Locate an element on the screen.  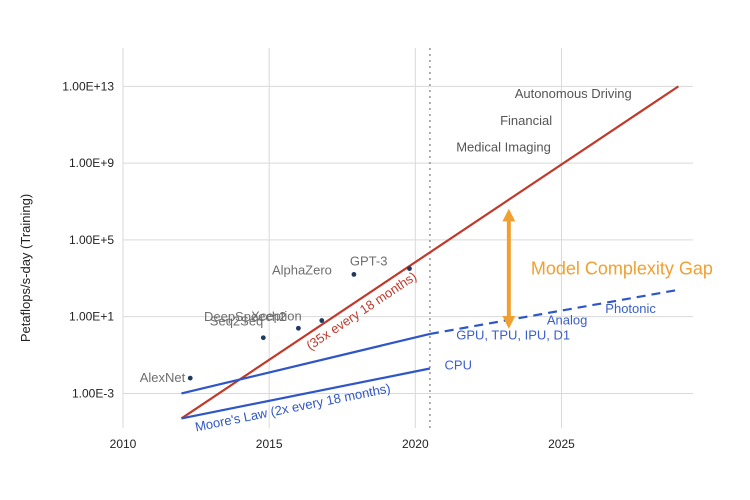
x-tick-label: 2015 is located at coordinates (269, 444).